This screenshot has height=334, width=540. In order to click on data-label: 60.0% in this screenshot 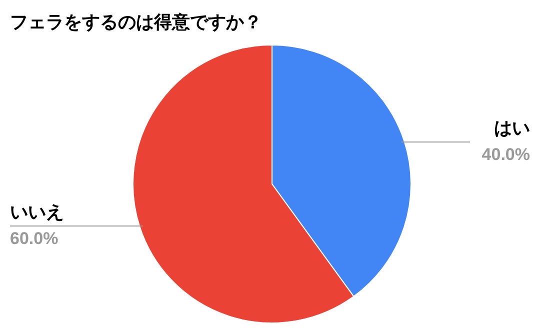, I will do `click(34, 238)`.